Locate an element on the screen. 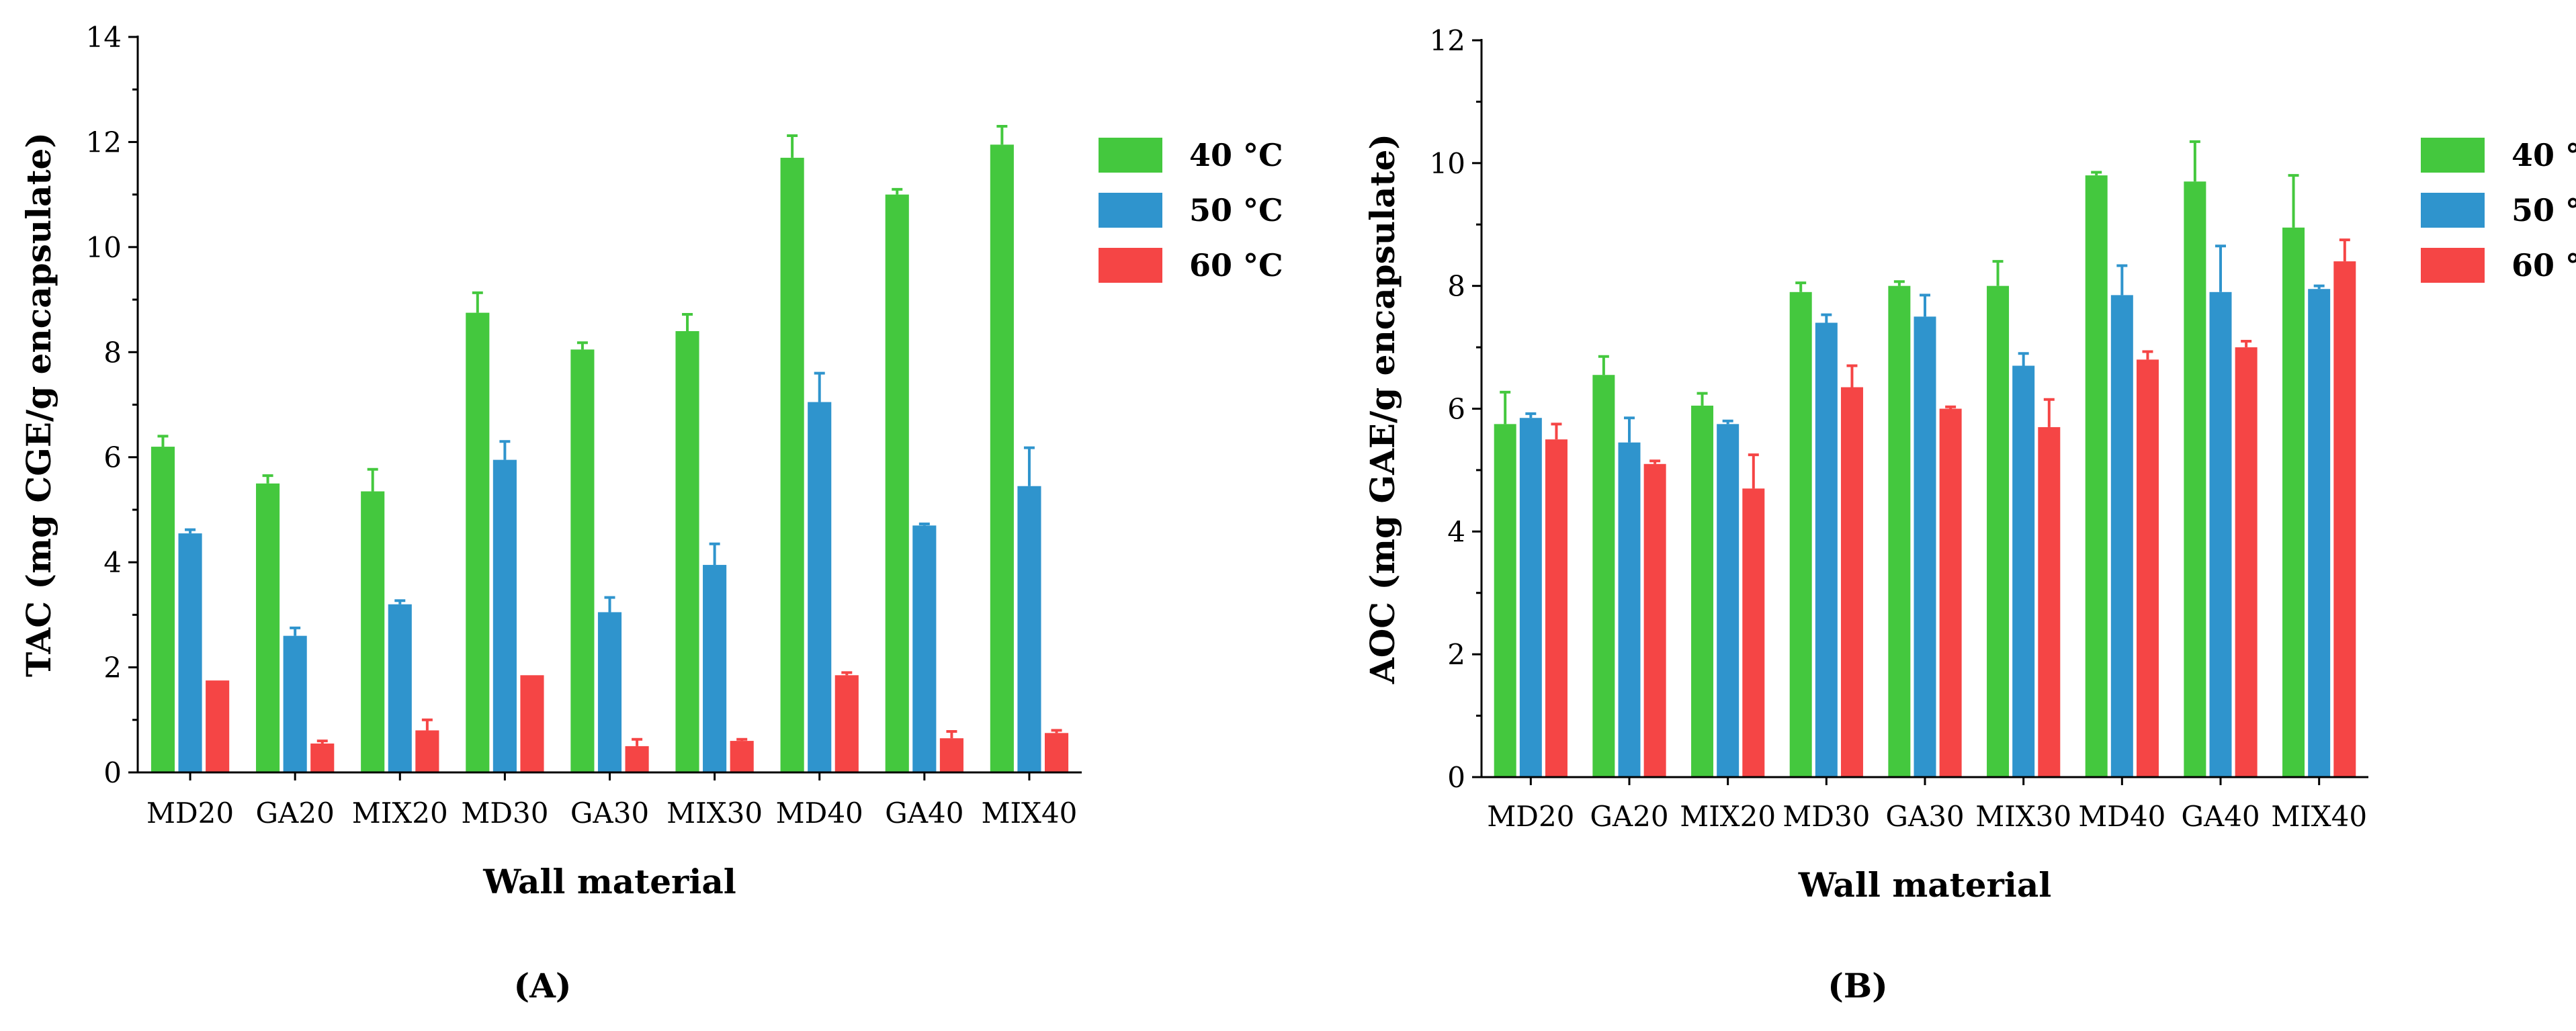 The image size is (2576, 1031). y-axis-title: AOC (mg GAE/g encapsulate) is located at coordinates (1382, 409).